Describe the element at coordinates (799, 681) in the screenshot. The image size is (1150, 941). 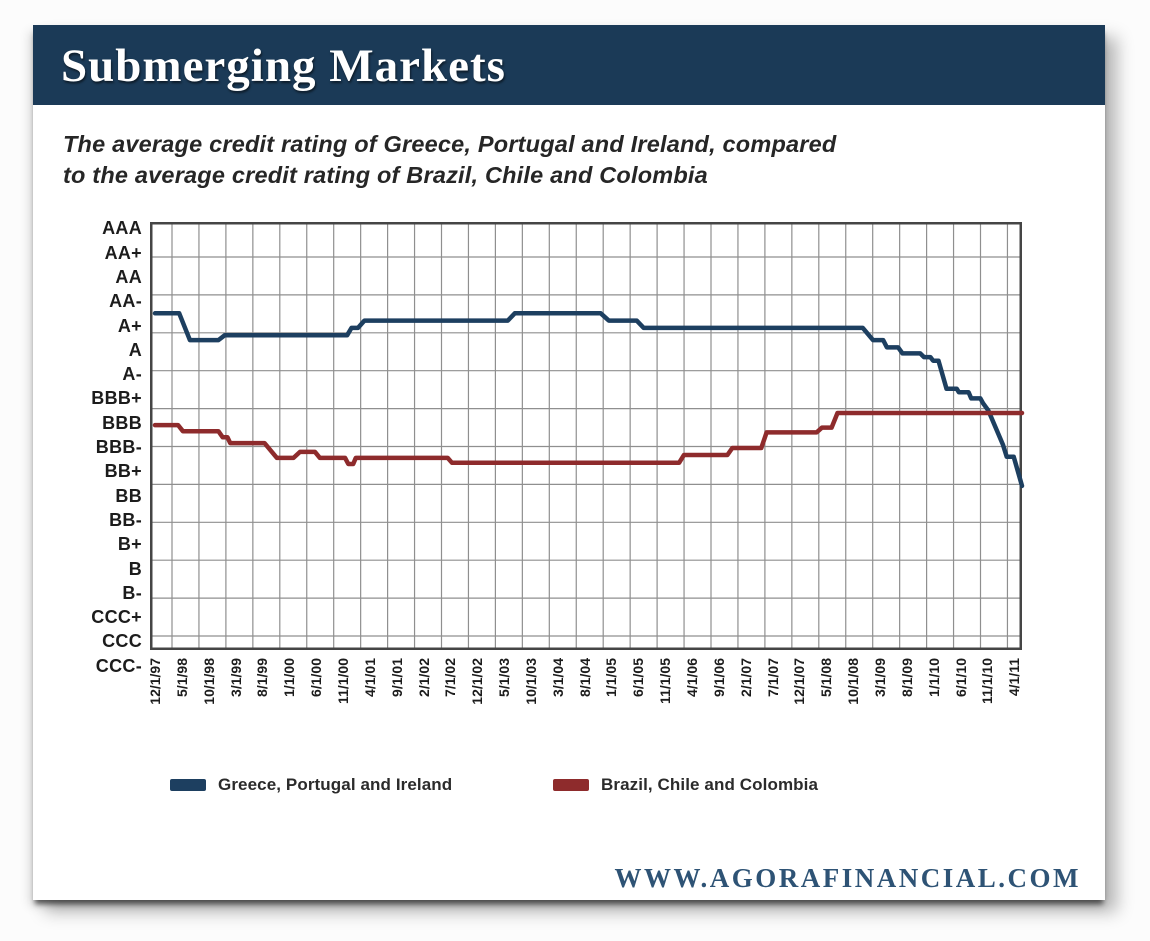
I see `x-axis-label: 12/1/07` at that location.